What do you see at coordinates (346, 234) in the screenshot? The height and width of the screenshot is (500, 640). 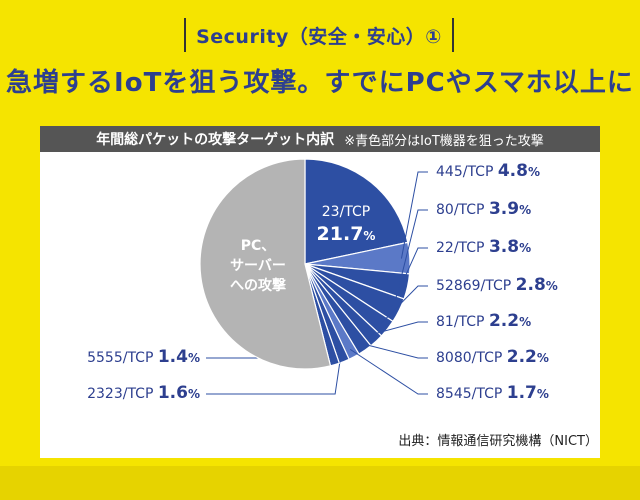 I see `slice-value-23-tcp: 21.7%` at bounding box center [346, 234].